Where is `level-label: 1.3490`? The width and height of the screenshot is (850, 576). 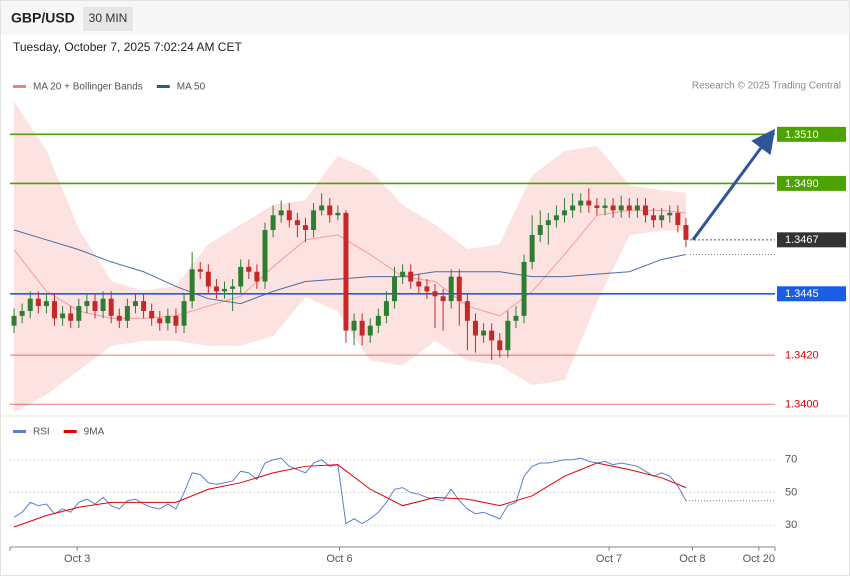 level-label: 1.3490 is located at coordinates (802, 184).